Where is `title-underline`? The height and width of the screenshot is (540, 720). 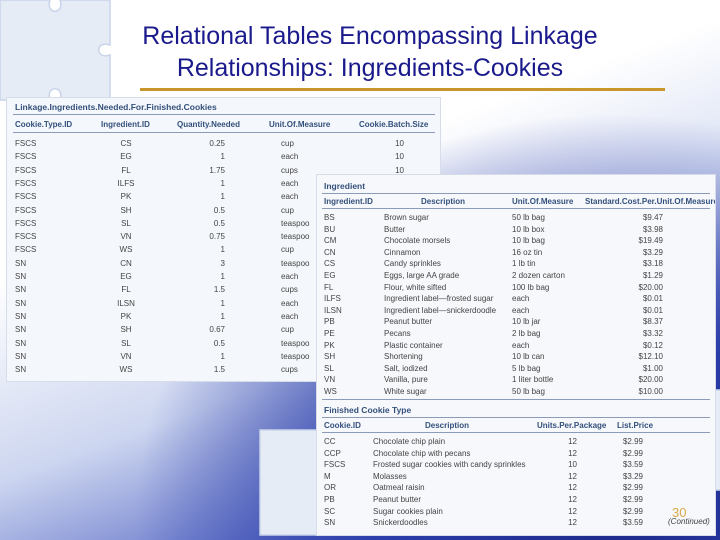 title-underline is located at coordinates (402, 89).